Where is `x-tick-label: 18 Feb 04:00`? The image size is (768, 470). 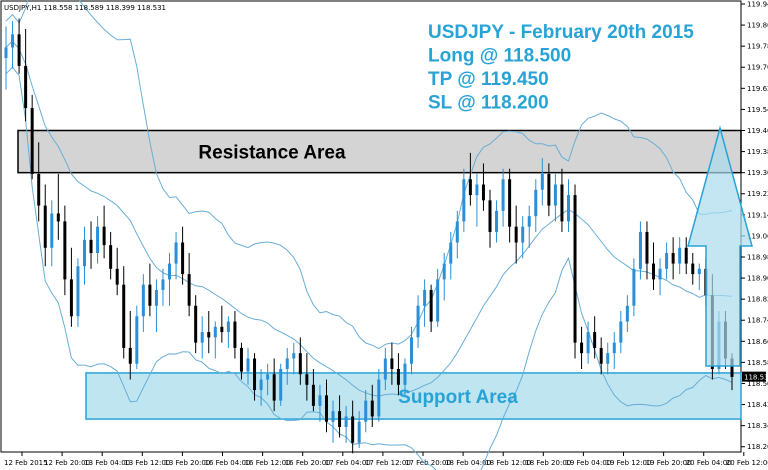 x-tick-label: 18 Feb 04:00 is located at coordinates (468, 463).